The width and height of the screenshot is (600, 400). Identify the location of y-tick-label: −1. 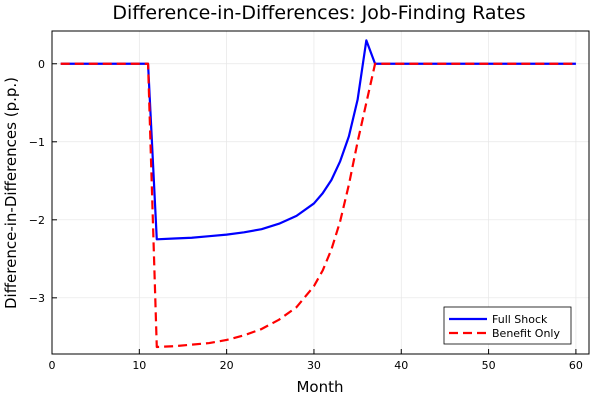
(37, 142).